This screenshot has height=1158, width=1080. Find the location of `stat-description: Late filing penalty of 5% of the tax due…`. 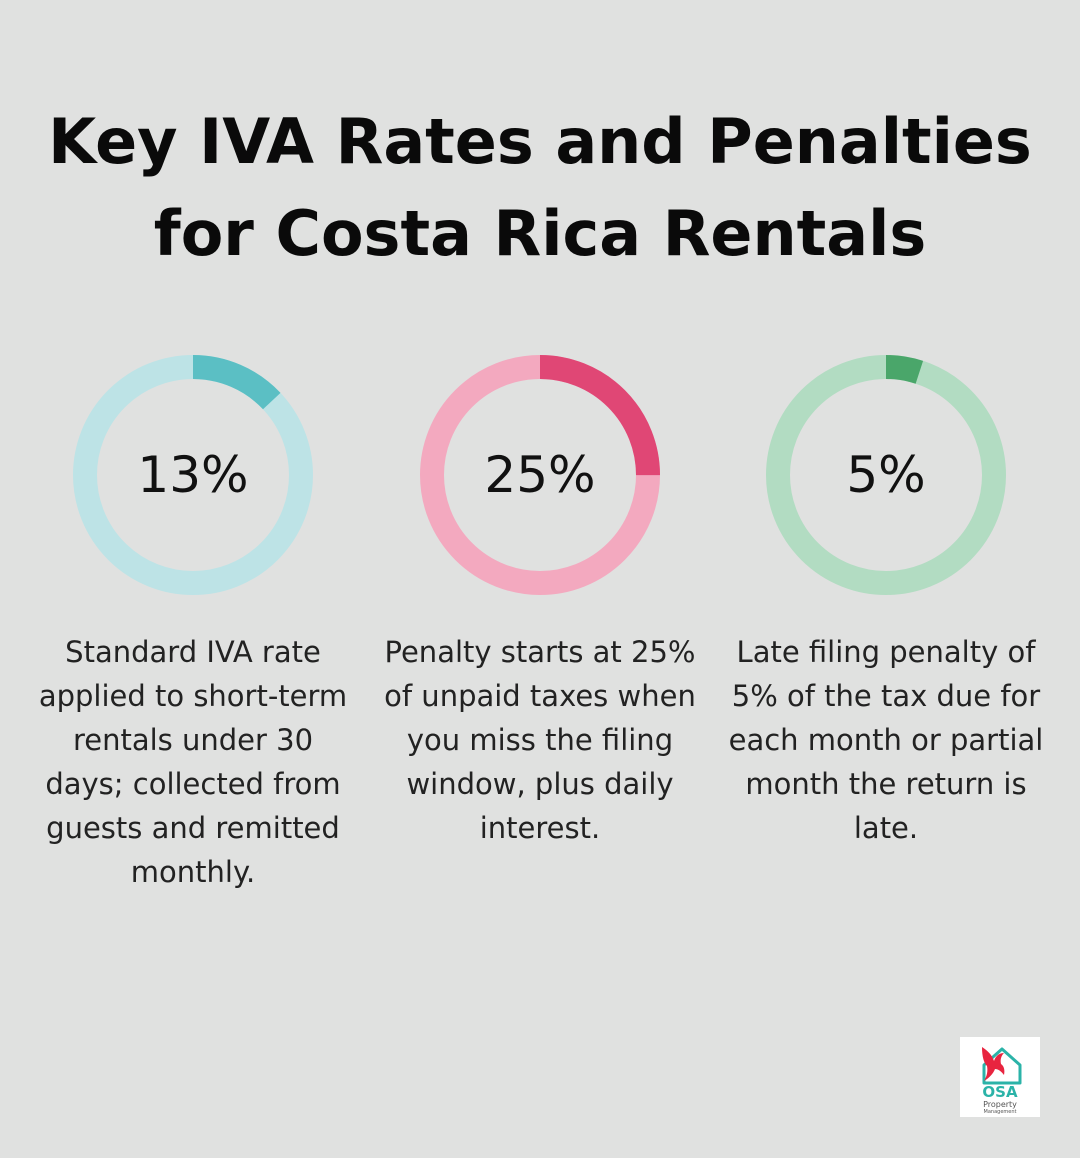

stat-description: Late filing penalty of 5% of the tax due… is located at coordinates (886, 740).